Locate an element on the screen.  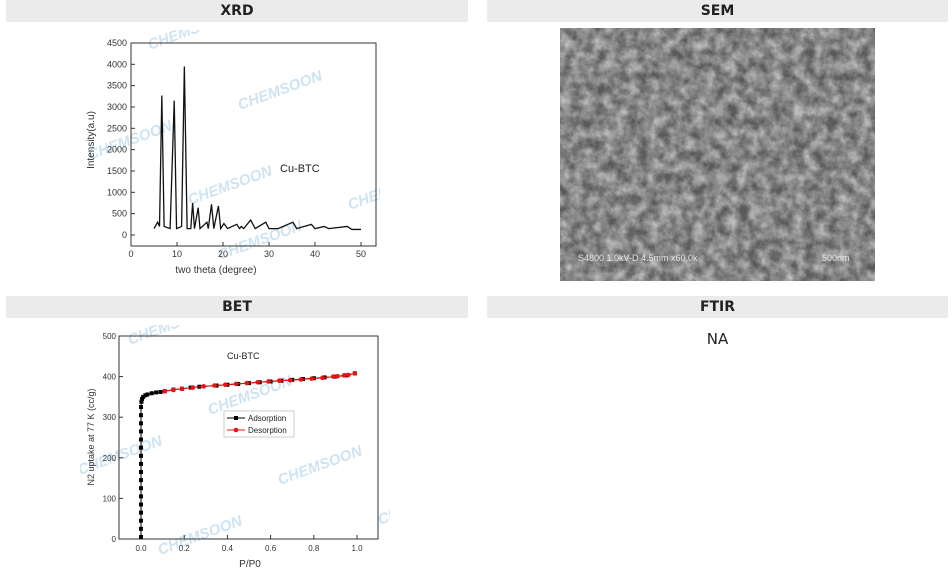
x-tick-label: 40 is located at coordinates (315, 254).